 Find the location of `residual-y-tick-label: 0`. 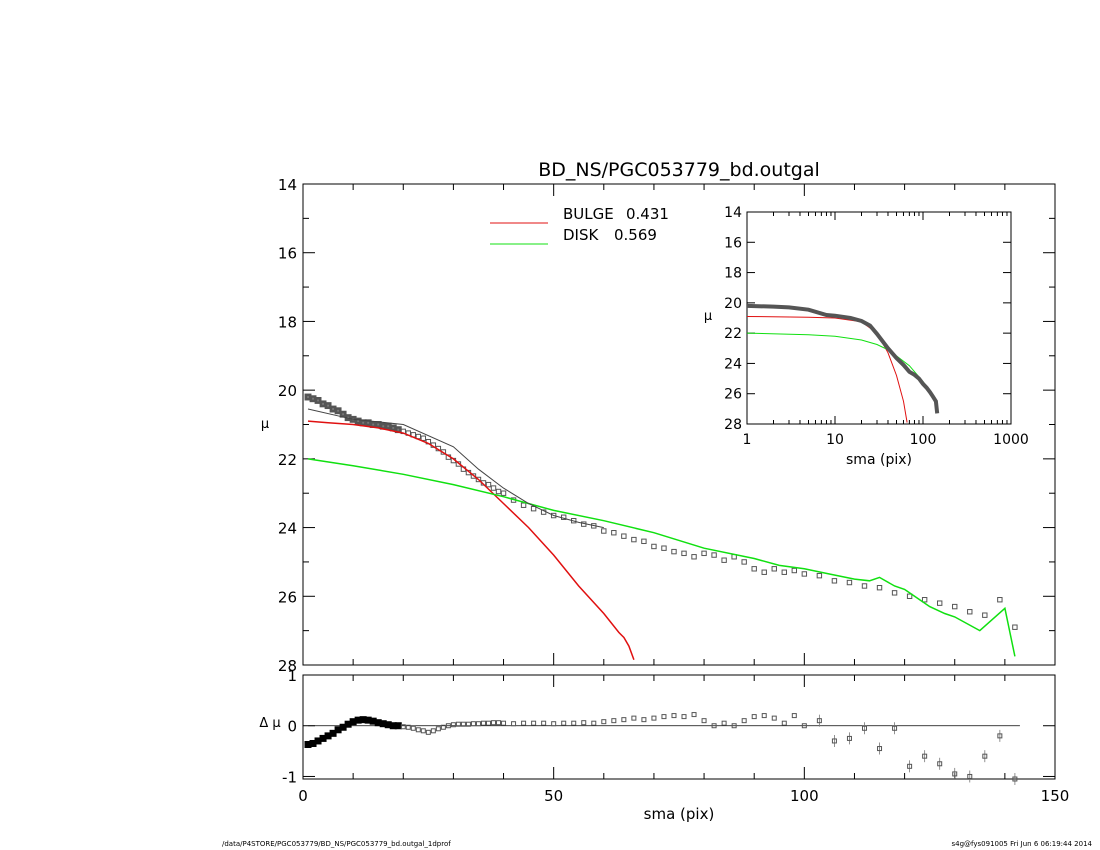

residual-y-tick-label: 0 is located at coordinates (292, 727).